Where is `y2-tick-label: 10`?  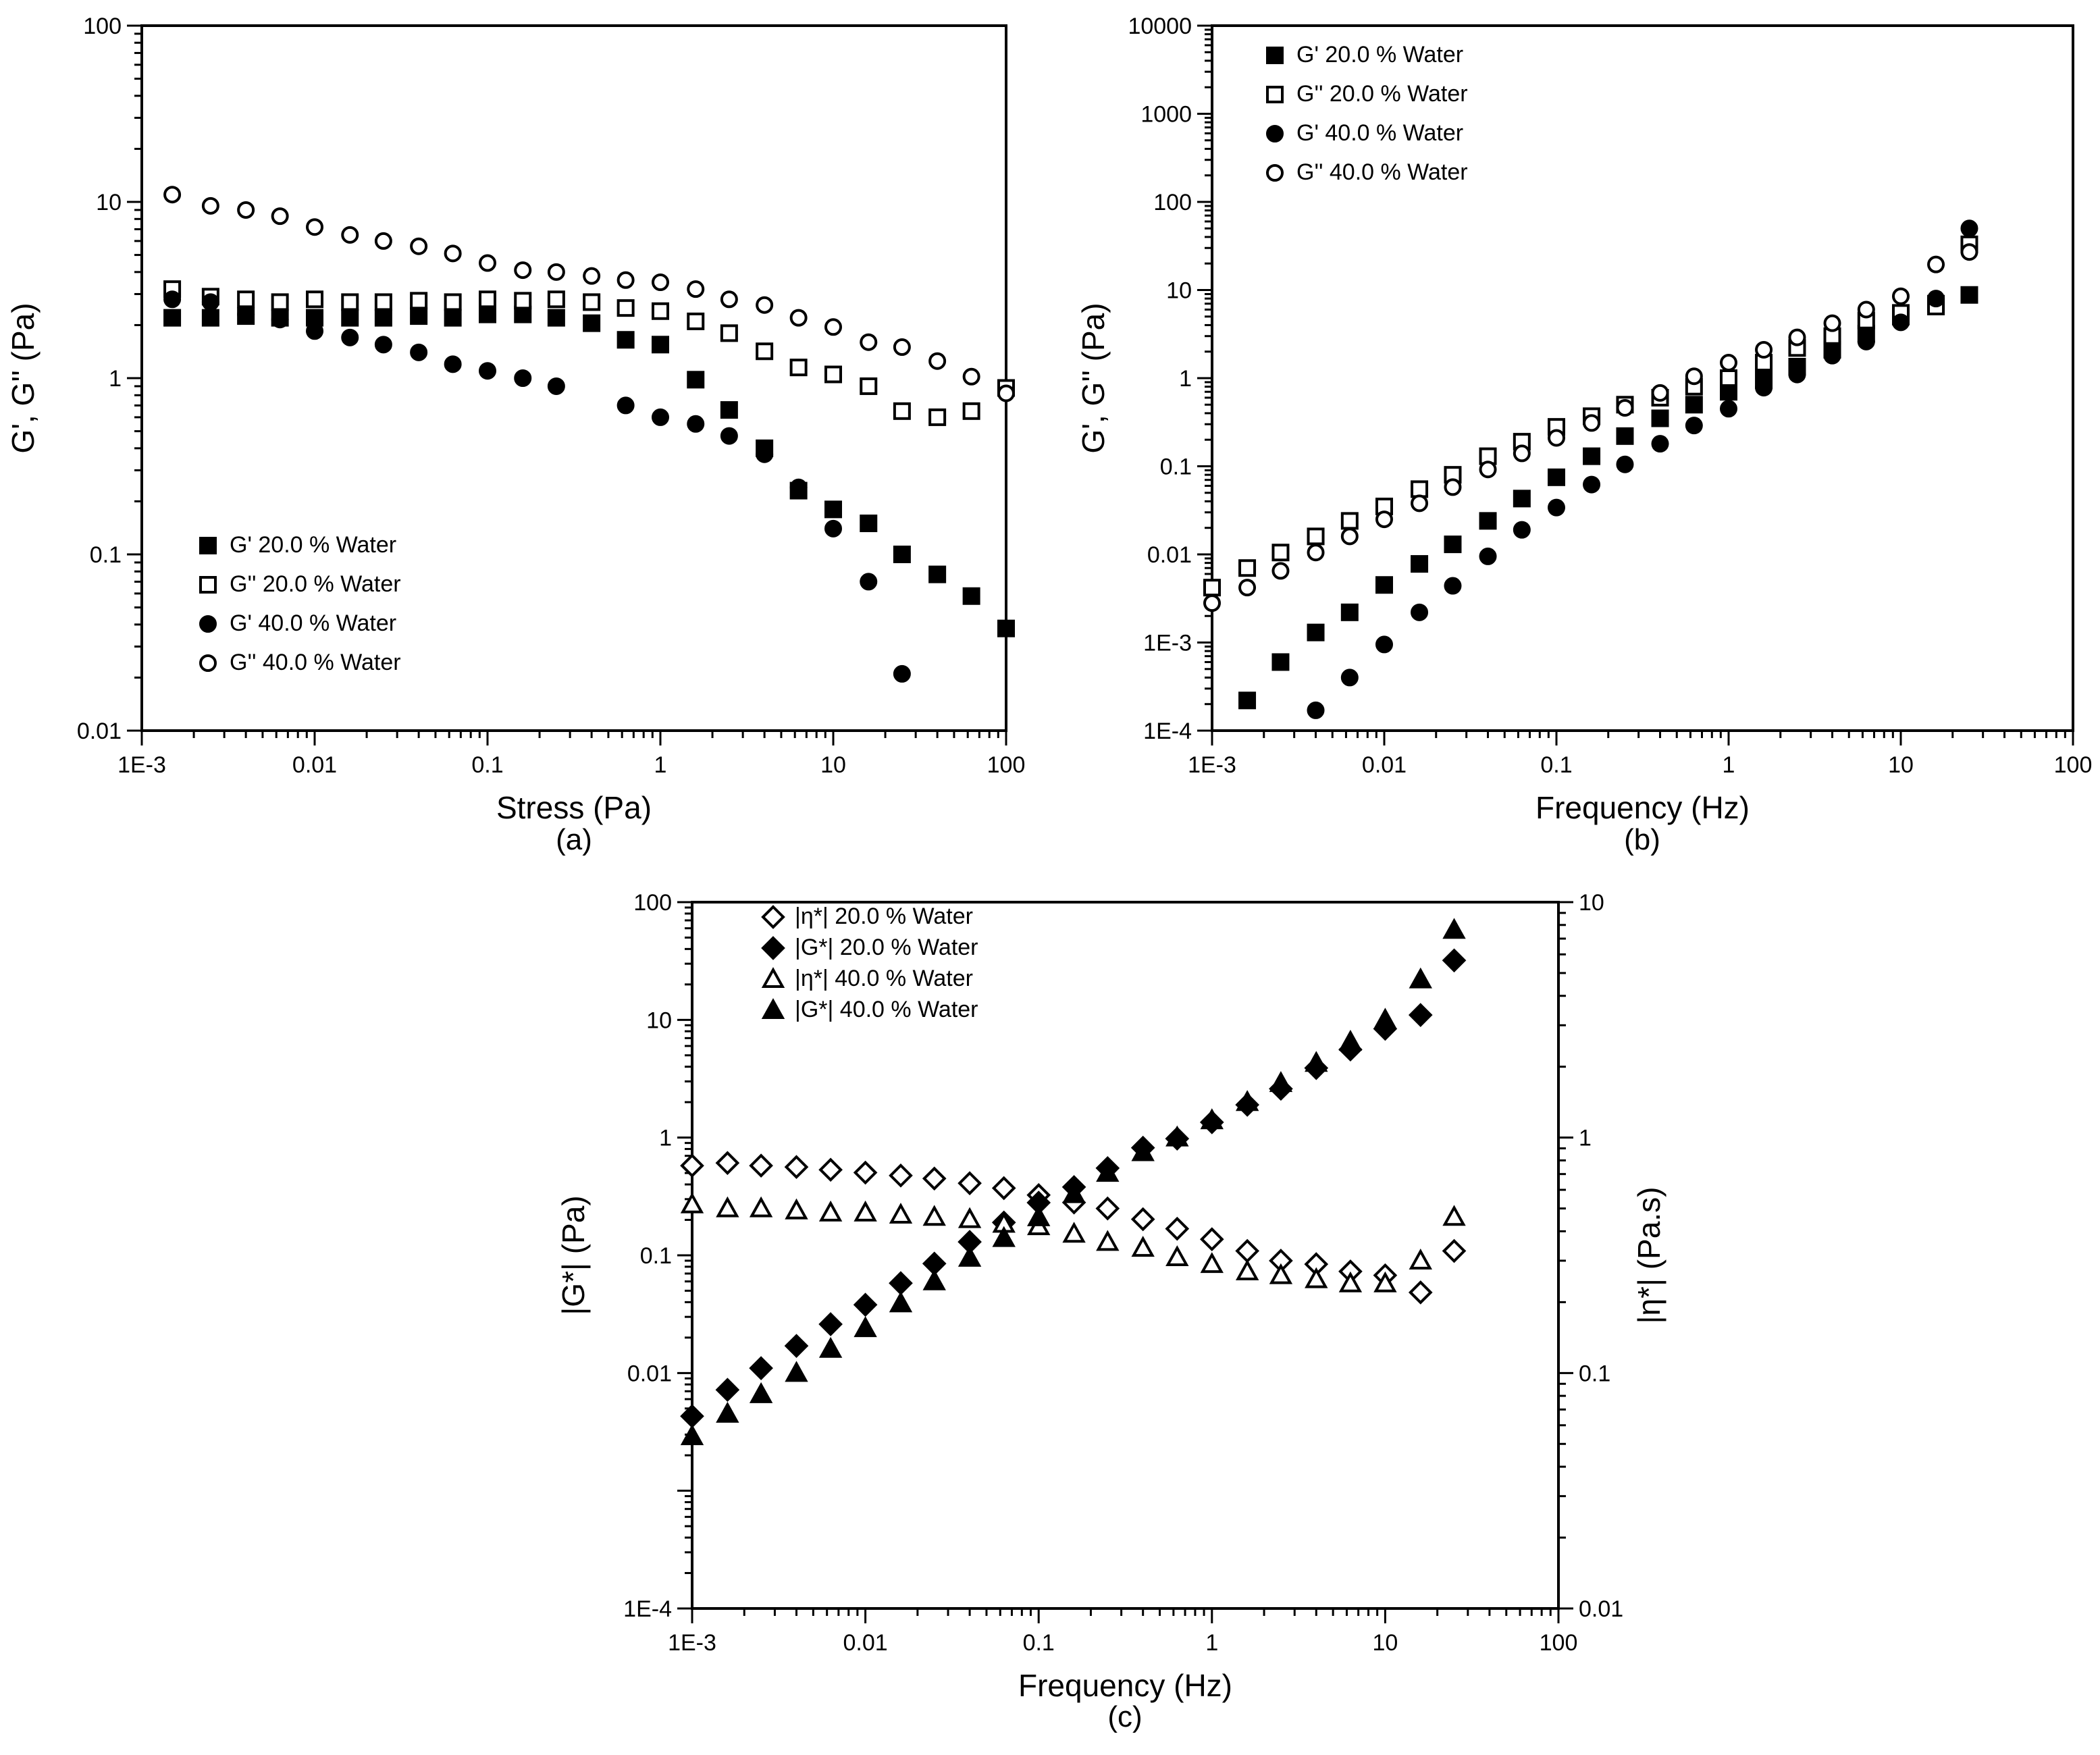 y2-tick-label: 10 is located at coordinates (1591, 903).